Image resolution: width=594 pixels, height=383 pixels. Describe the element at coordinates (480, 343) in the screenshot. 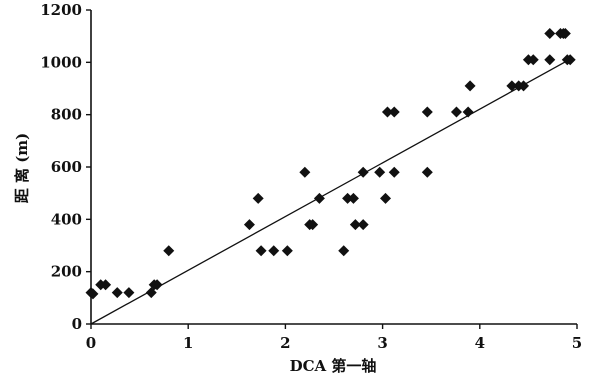

I see `x-tick-label: 4` at that location.